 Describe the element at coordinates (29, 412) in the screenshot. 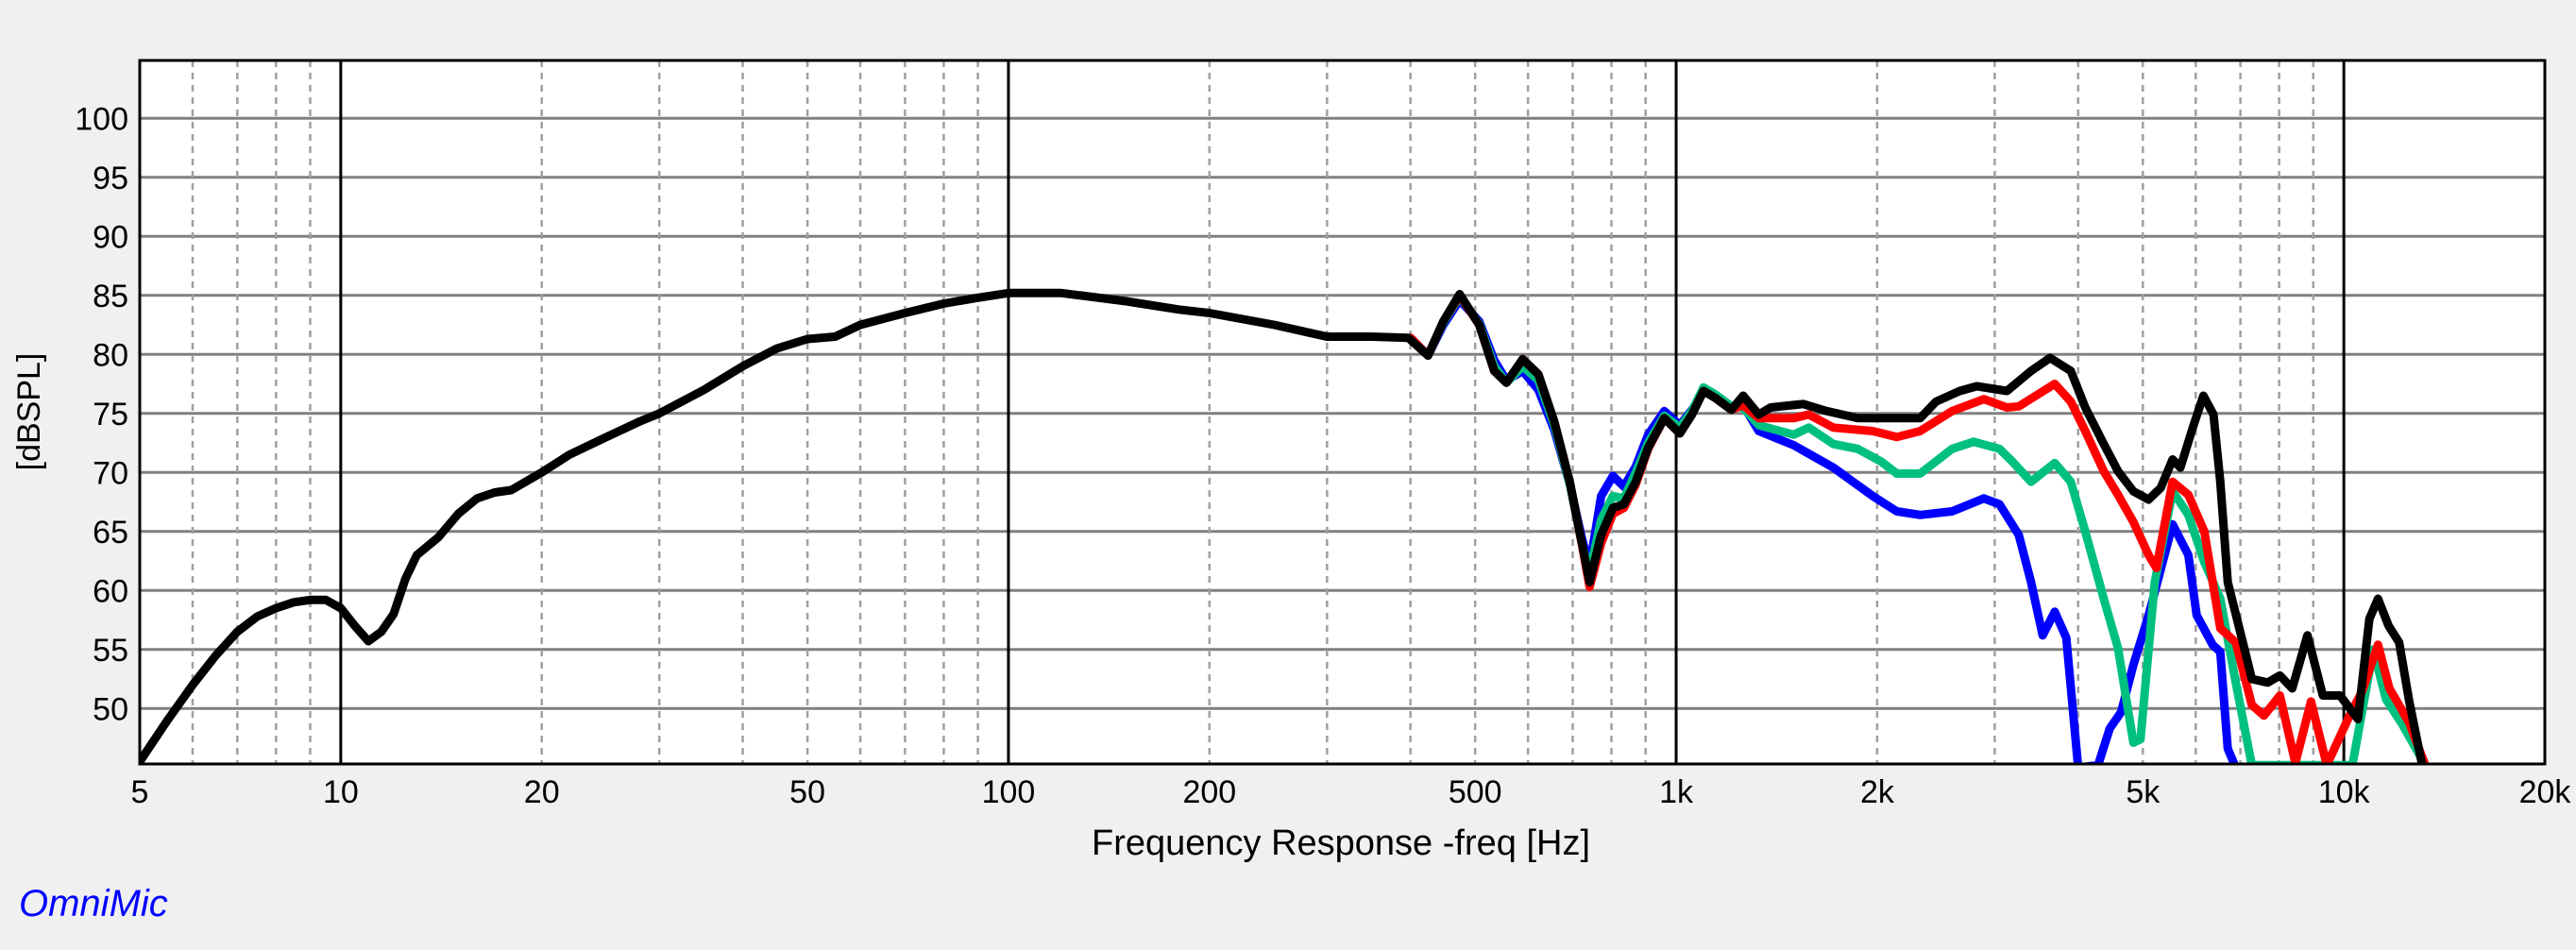

I see `y-axis-label: [dBSPL]` at that location.